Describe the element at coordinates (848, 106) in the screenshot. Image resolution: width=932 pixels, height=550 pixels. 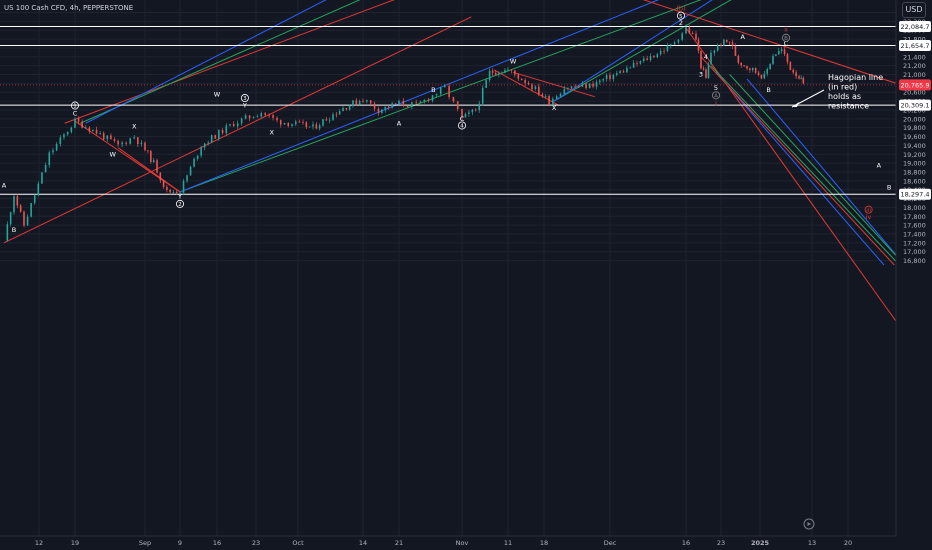
I see `annotation-line: resistance` at that location.